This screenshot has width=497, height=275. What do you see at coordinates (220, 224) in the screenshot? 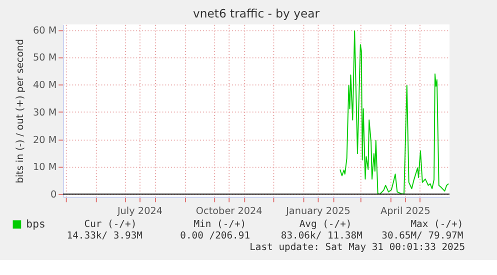
I see `text: Min (-/+)` at bounding box center [220, 224].